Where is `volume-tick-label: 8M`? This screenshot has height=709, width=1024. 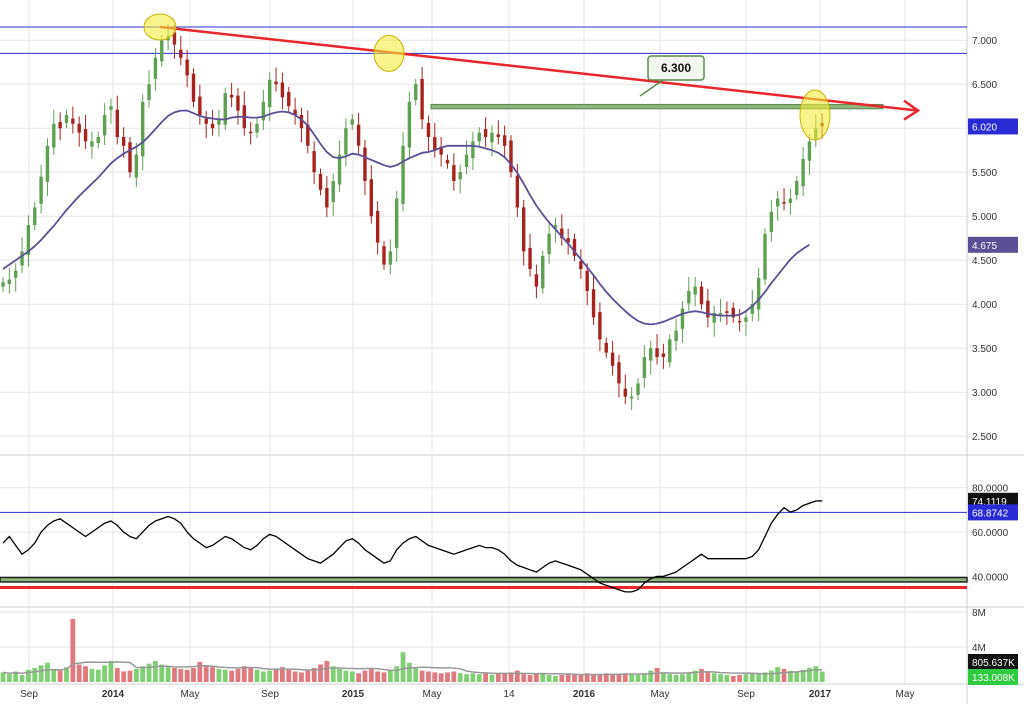 volume-tick-label: 8M is located at coordinates (979, 613).